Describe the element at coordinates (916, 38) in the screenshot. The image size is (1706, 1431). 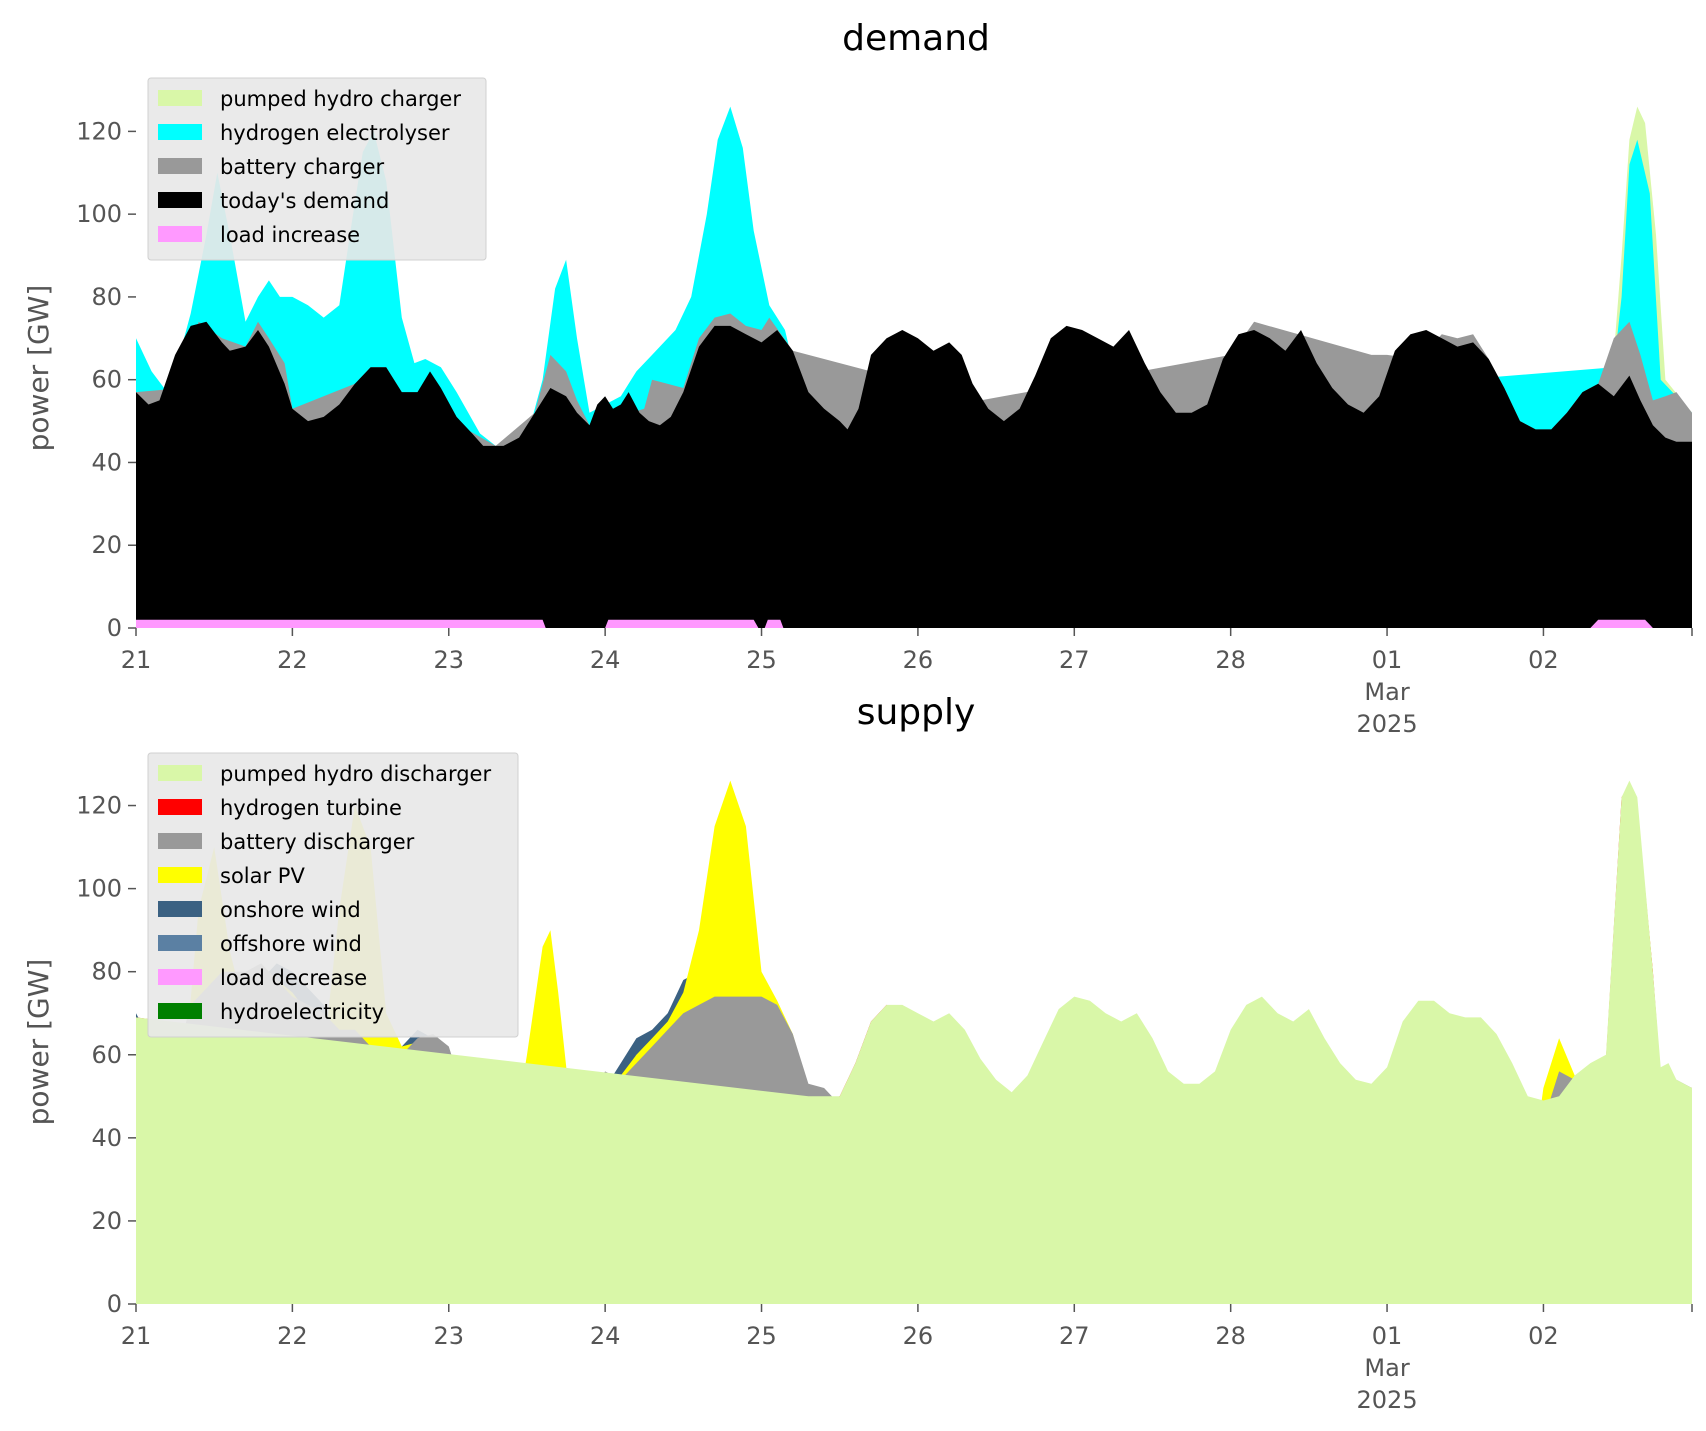
I see `demand-title: demand` at that location.